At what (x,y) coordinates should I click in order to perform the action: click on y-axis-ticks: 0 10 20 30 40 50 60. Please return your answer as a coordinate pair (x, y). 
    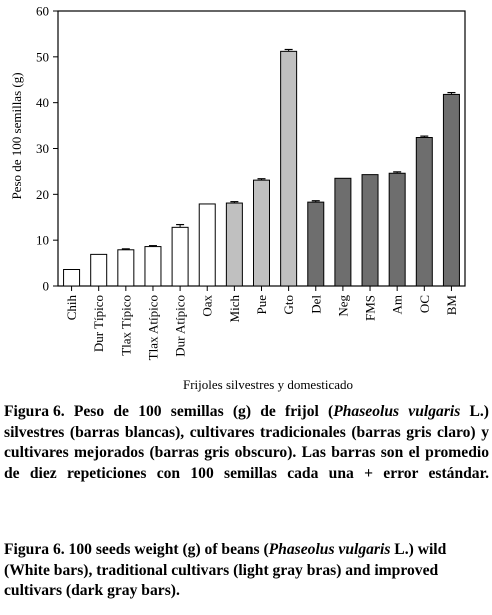
    Looking at the image, I should click on (47, 149).